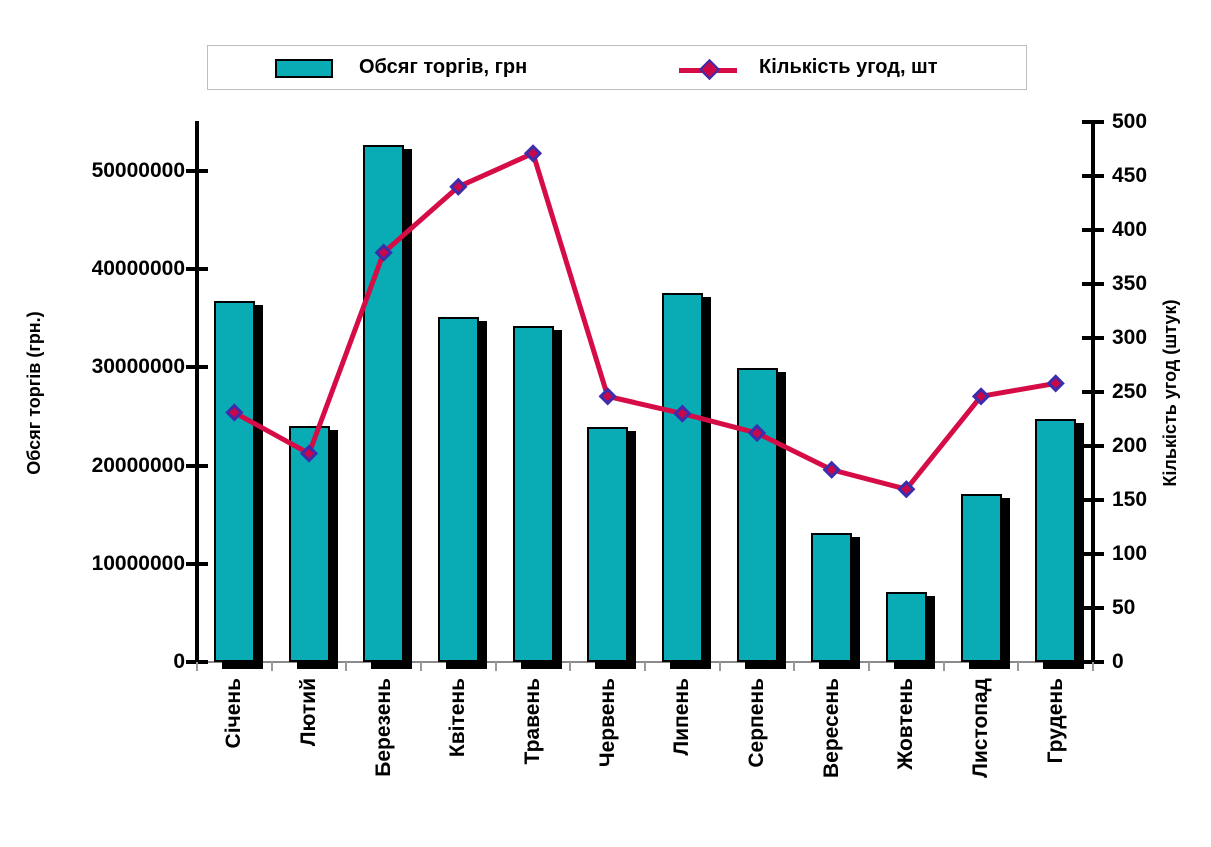 The width and height of the screenshot is (1211, 847). Describe the element at coordinates (1130, 175) in the screenshot. I see `right-tick-label: 450` at that location.